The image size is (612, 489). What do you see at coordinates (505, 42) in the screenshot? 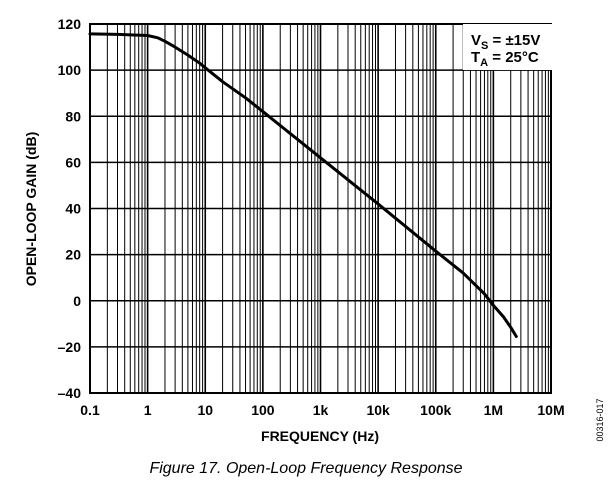
I see `condition-supply: VS = ±15V` at bounding box center [505, 42].